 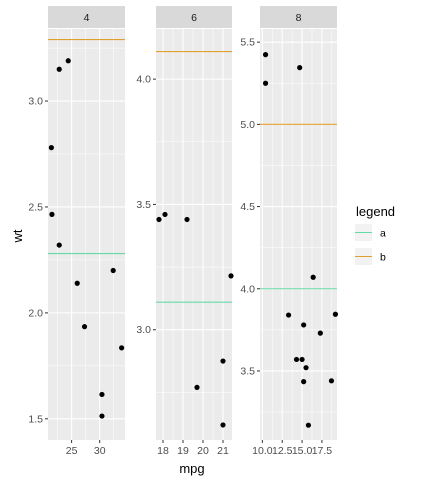 I want to click on y-tick-label-8-1: 4.0, so click(x=247, y=289).